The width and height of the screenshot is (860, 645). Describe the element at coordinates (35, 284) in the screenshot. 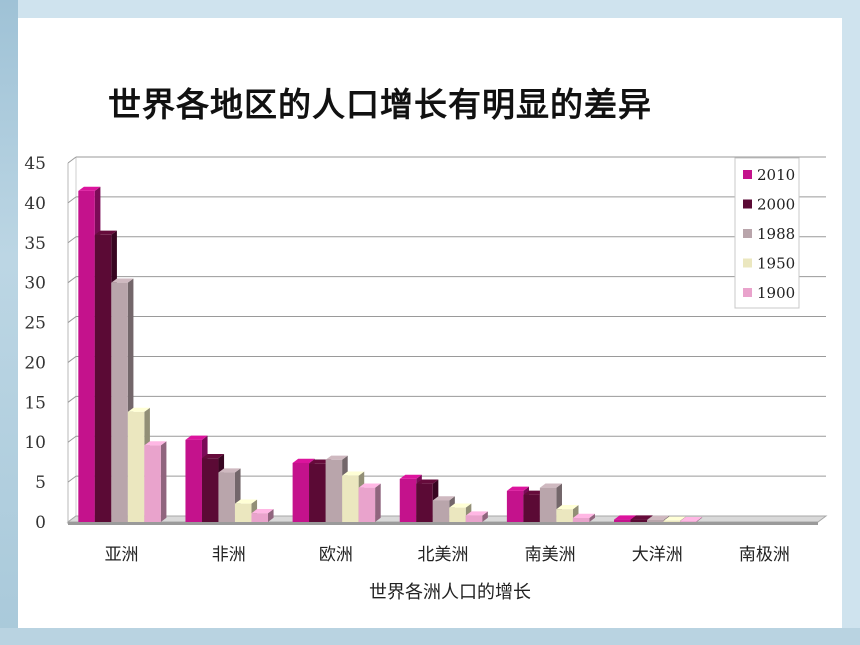

I see `y-tick-label: 30` at that location.